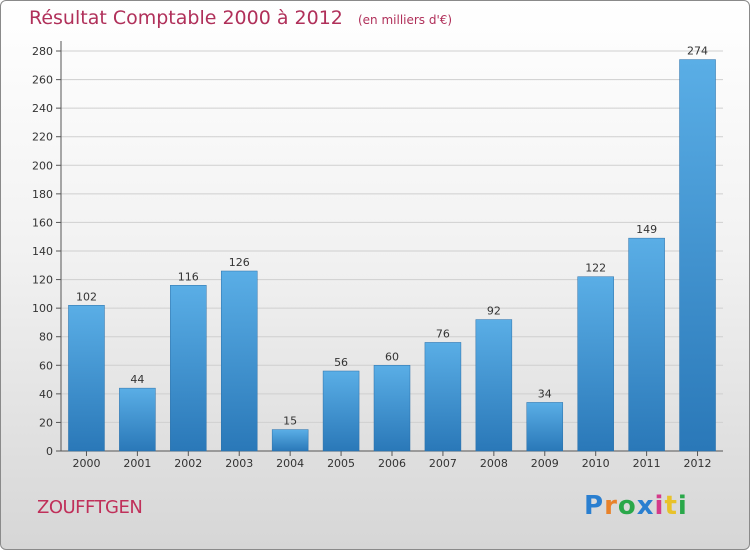 The height and width of the screenshot is (550, 750). What do you see at coordinates (443, 333) in the screenshot?
I see `value-label-2007: 76` at bounding box center [443, 333].